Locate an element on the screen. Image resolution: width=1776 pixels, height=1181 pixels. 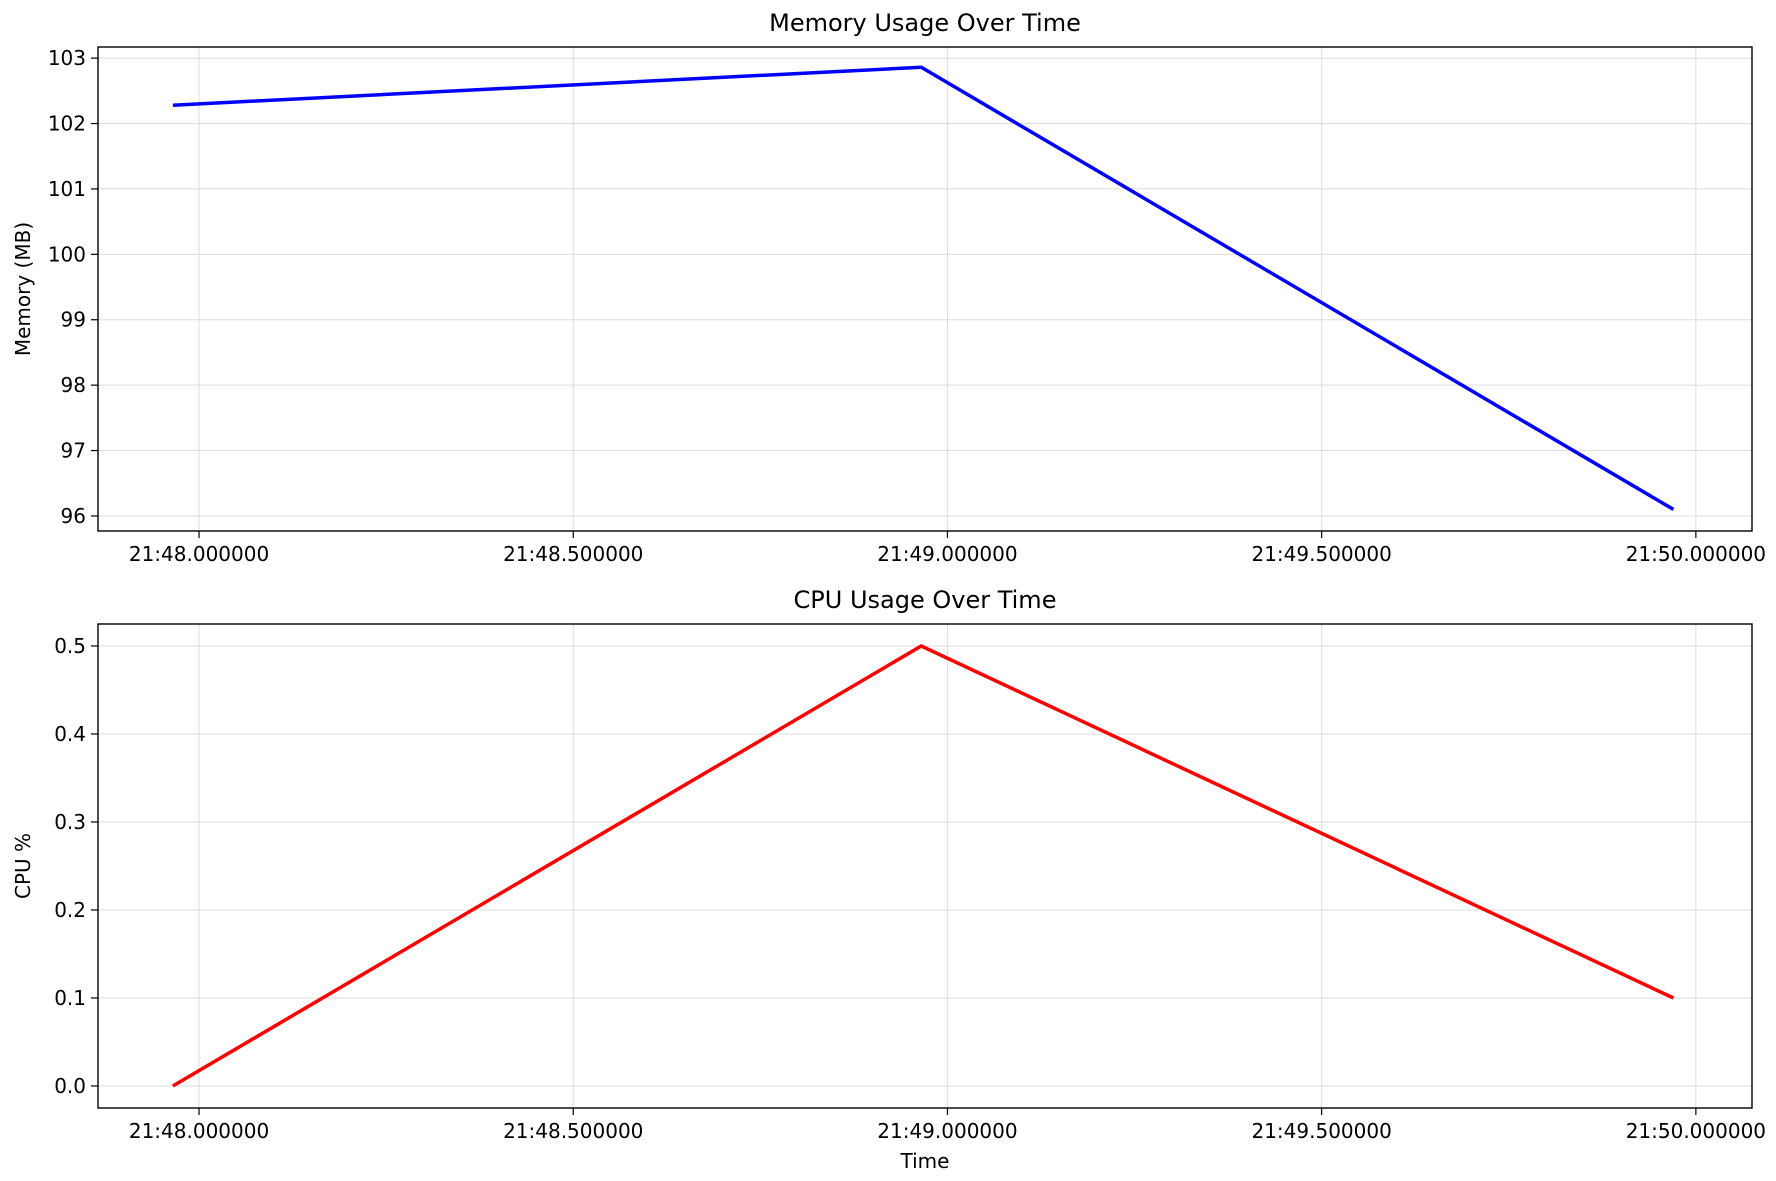
memory-y-tick-label: 100 is located at coordinates (67, 254).